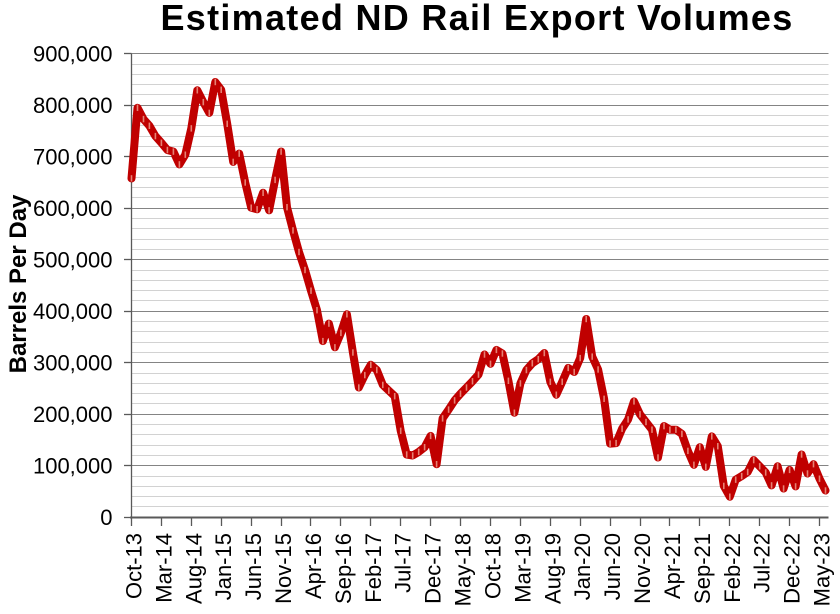  Describe the element at coordinates (792, 568) in the screenshot. I see `svg-text: Dec-22` at that location.